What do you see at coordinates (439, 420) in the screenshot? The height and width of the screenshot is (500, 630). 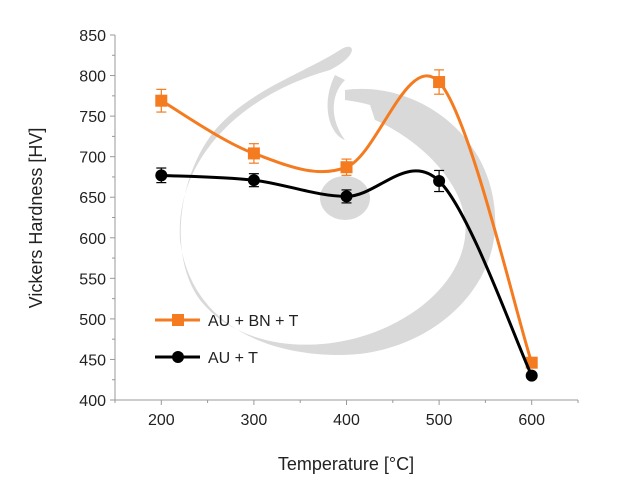 I see `x-tick-label: 500` at bounding box center [439, 420].